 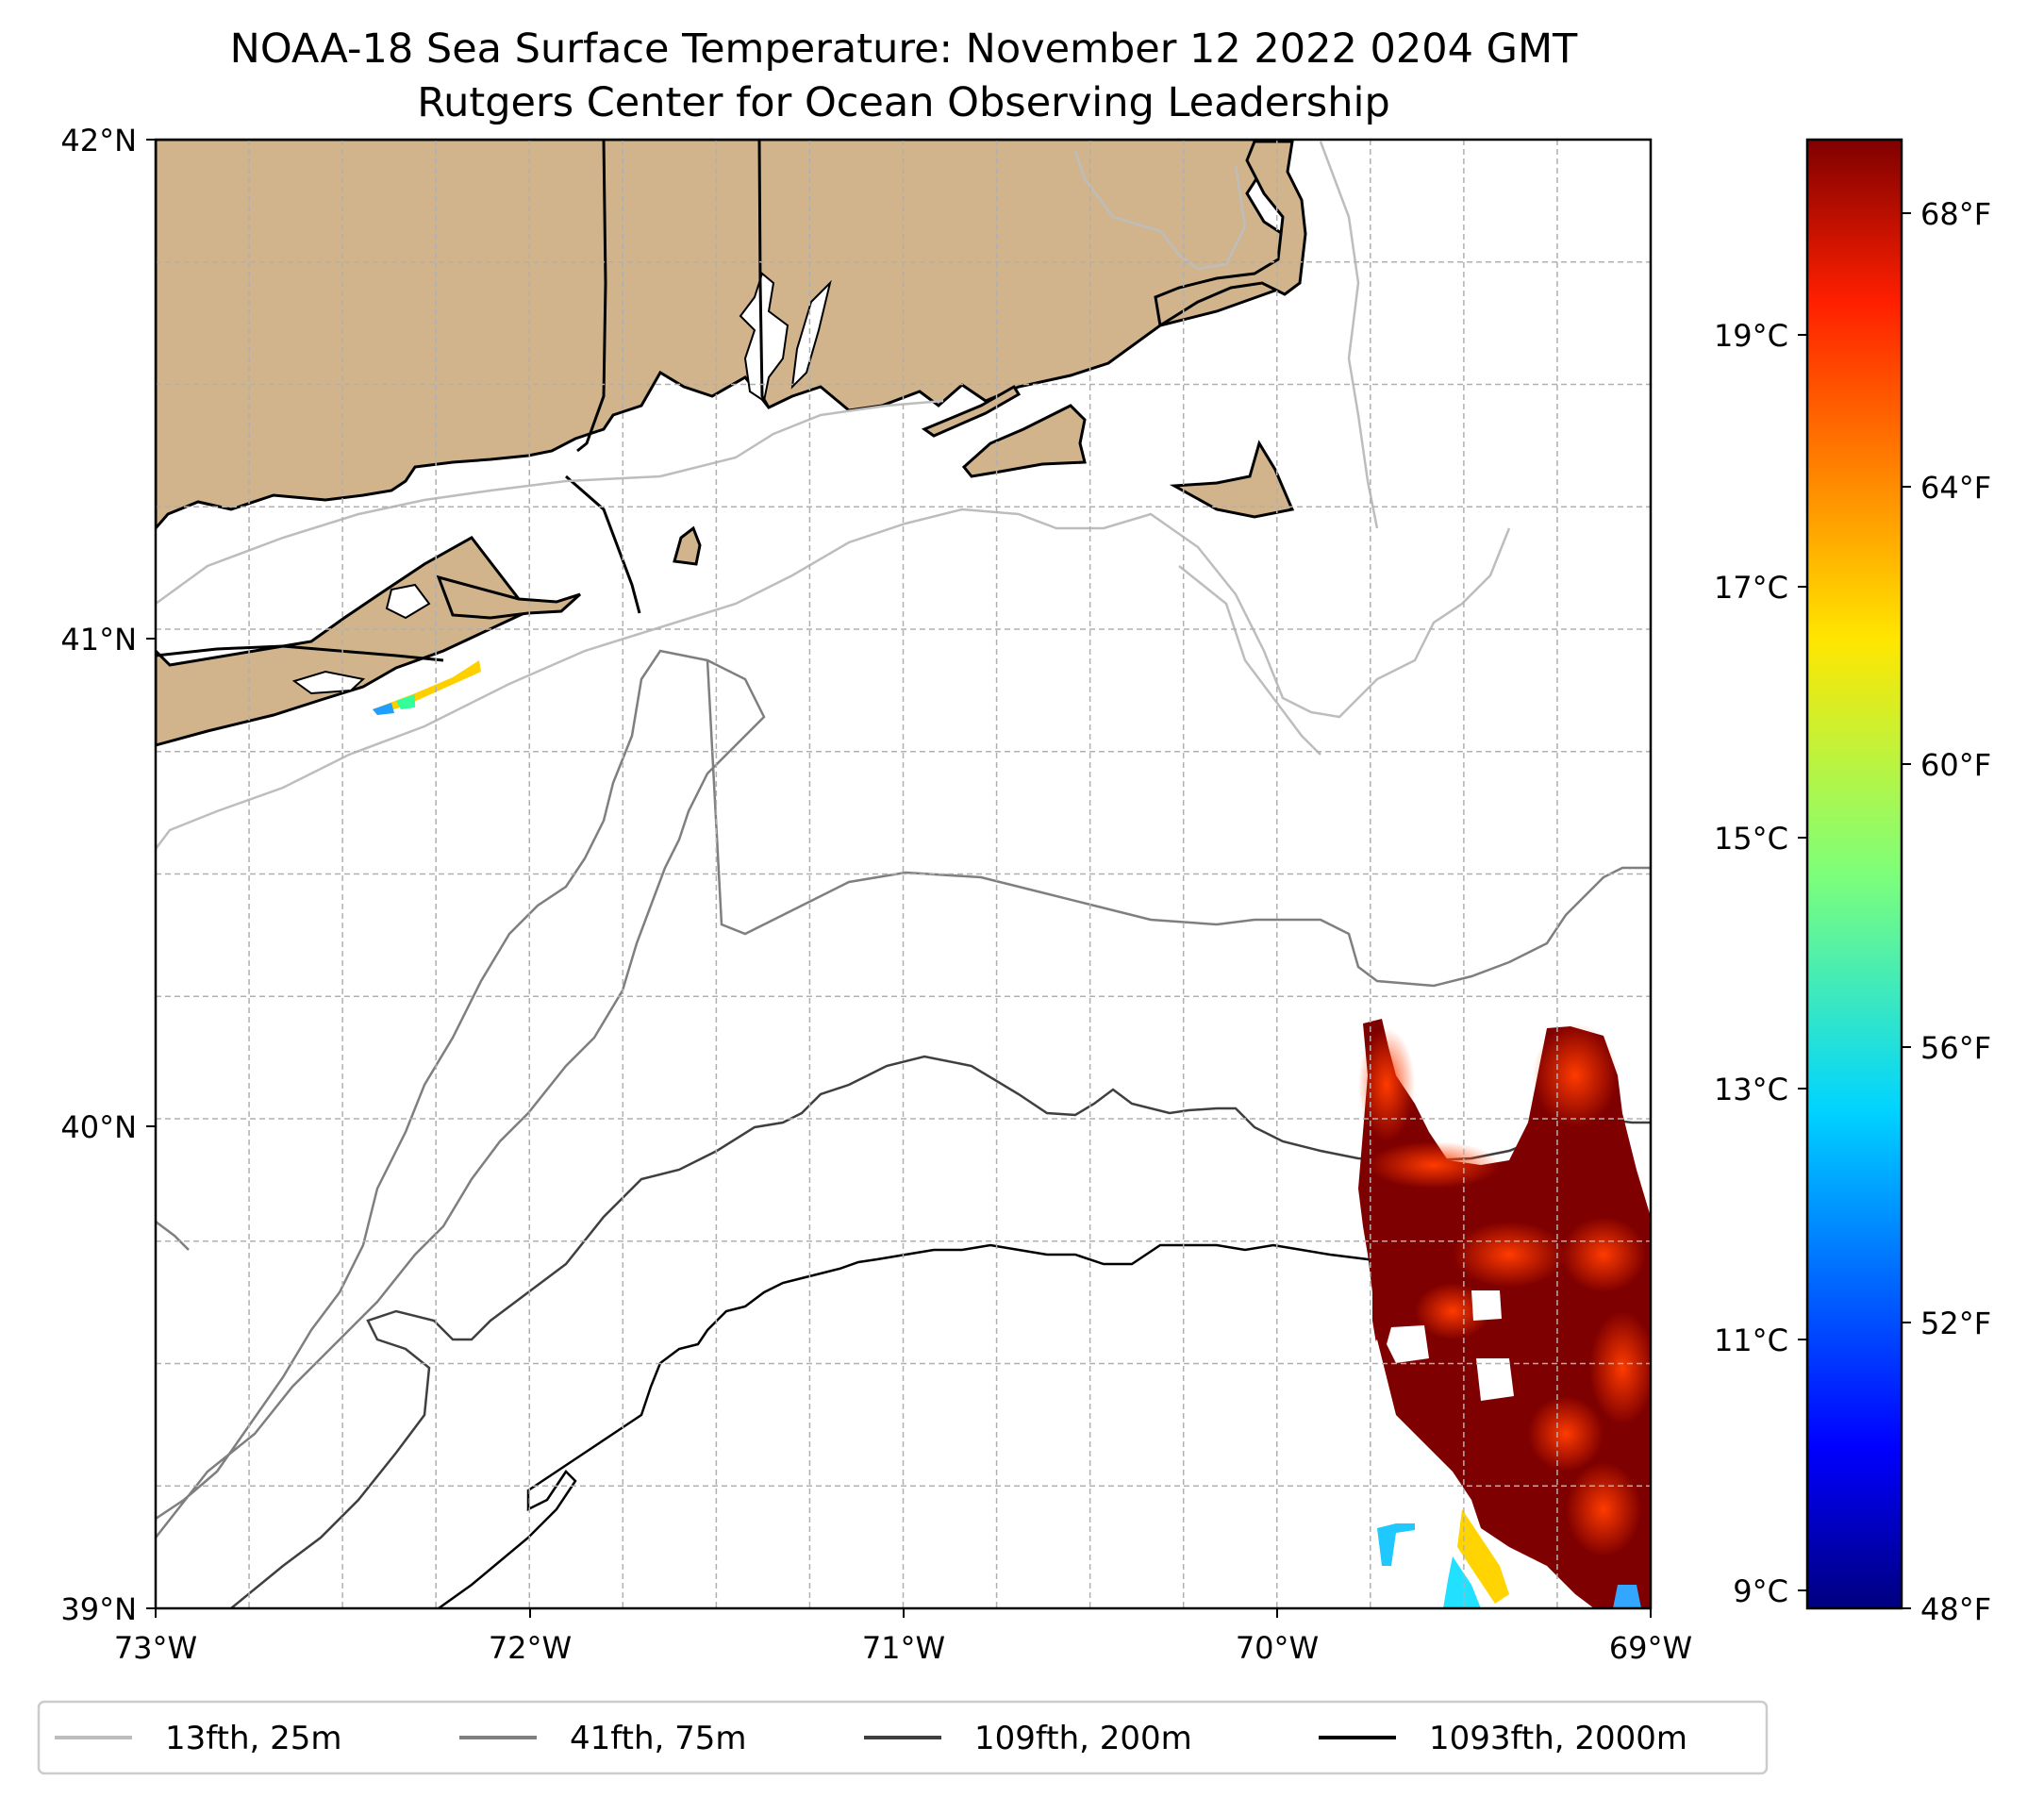 I want to click on land-nantucket, so click(x=1232, y=479).